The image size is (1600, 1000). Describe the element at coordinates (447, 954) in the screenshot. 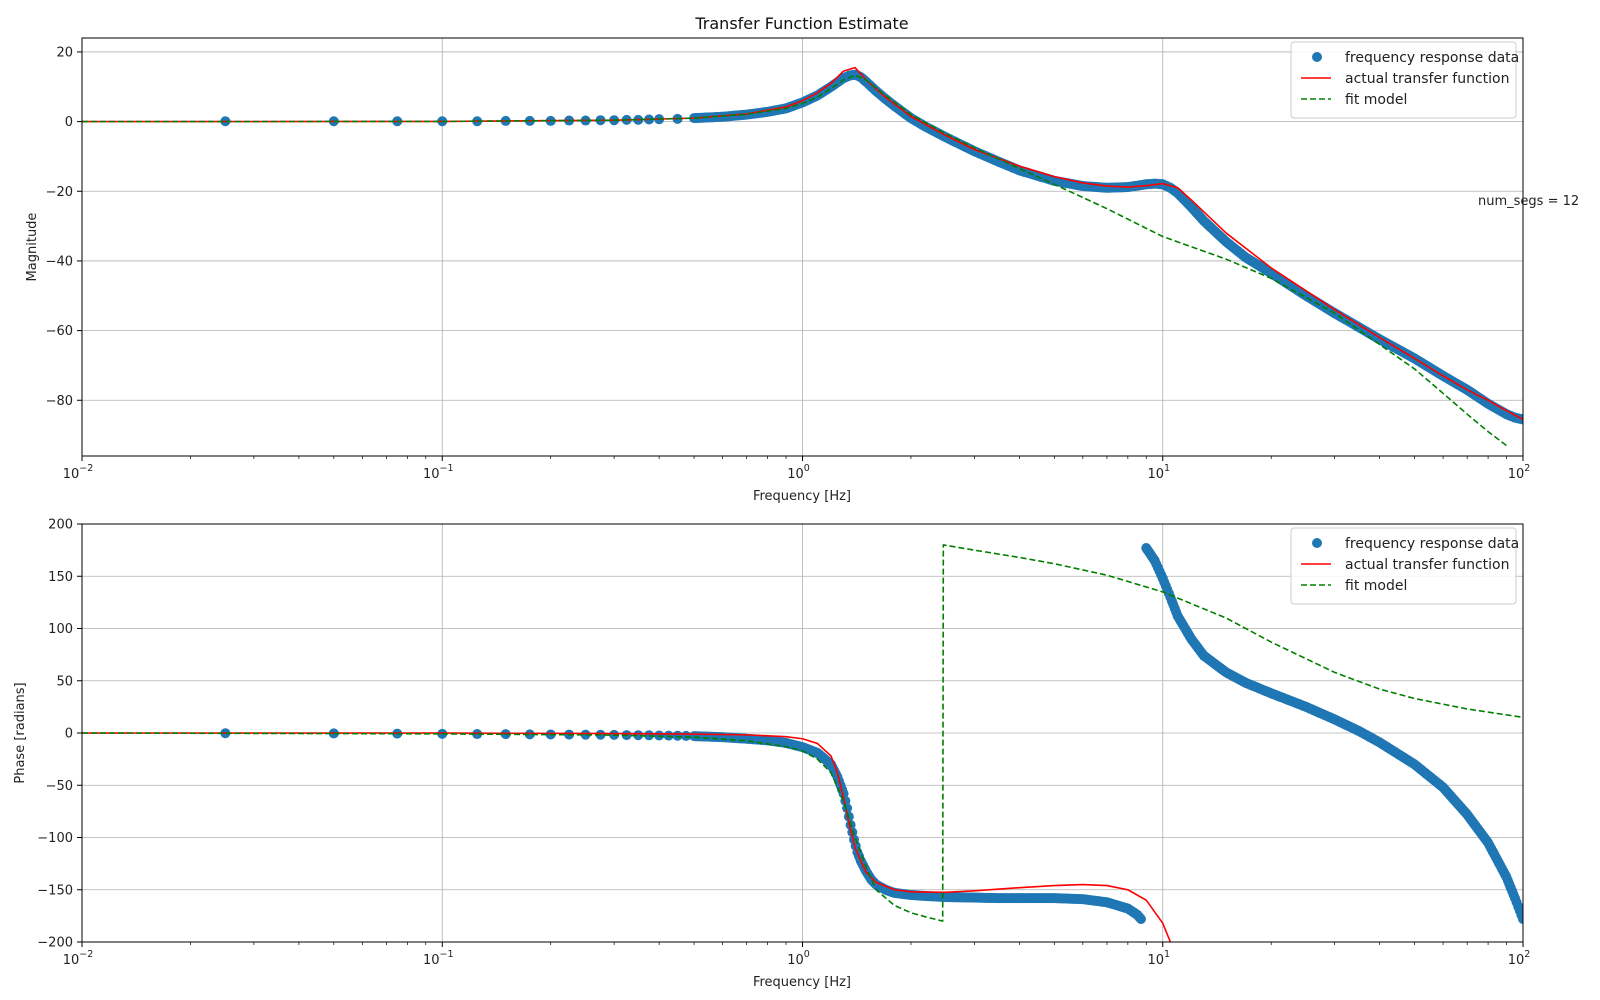

I see `phase-x-tick-exponent: −1` at that location.